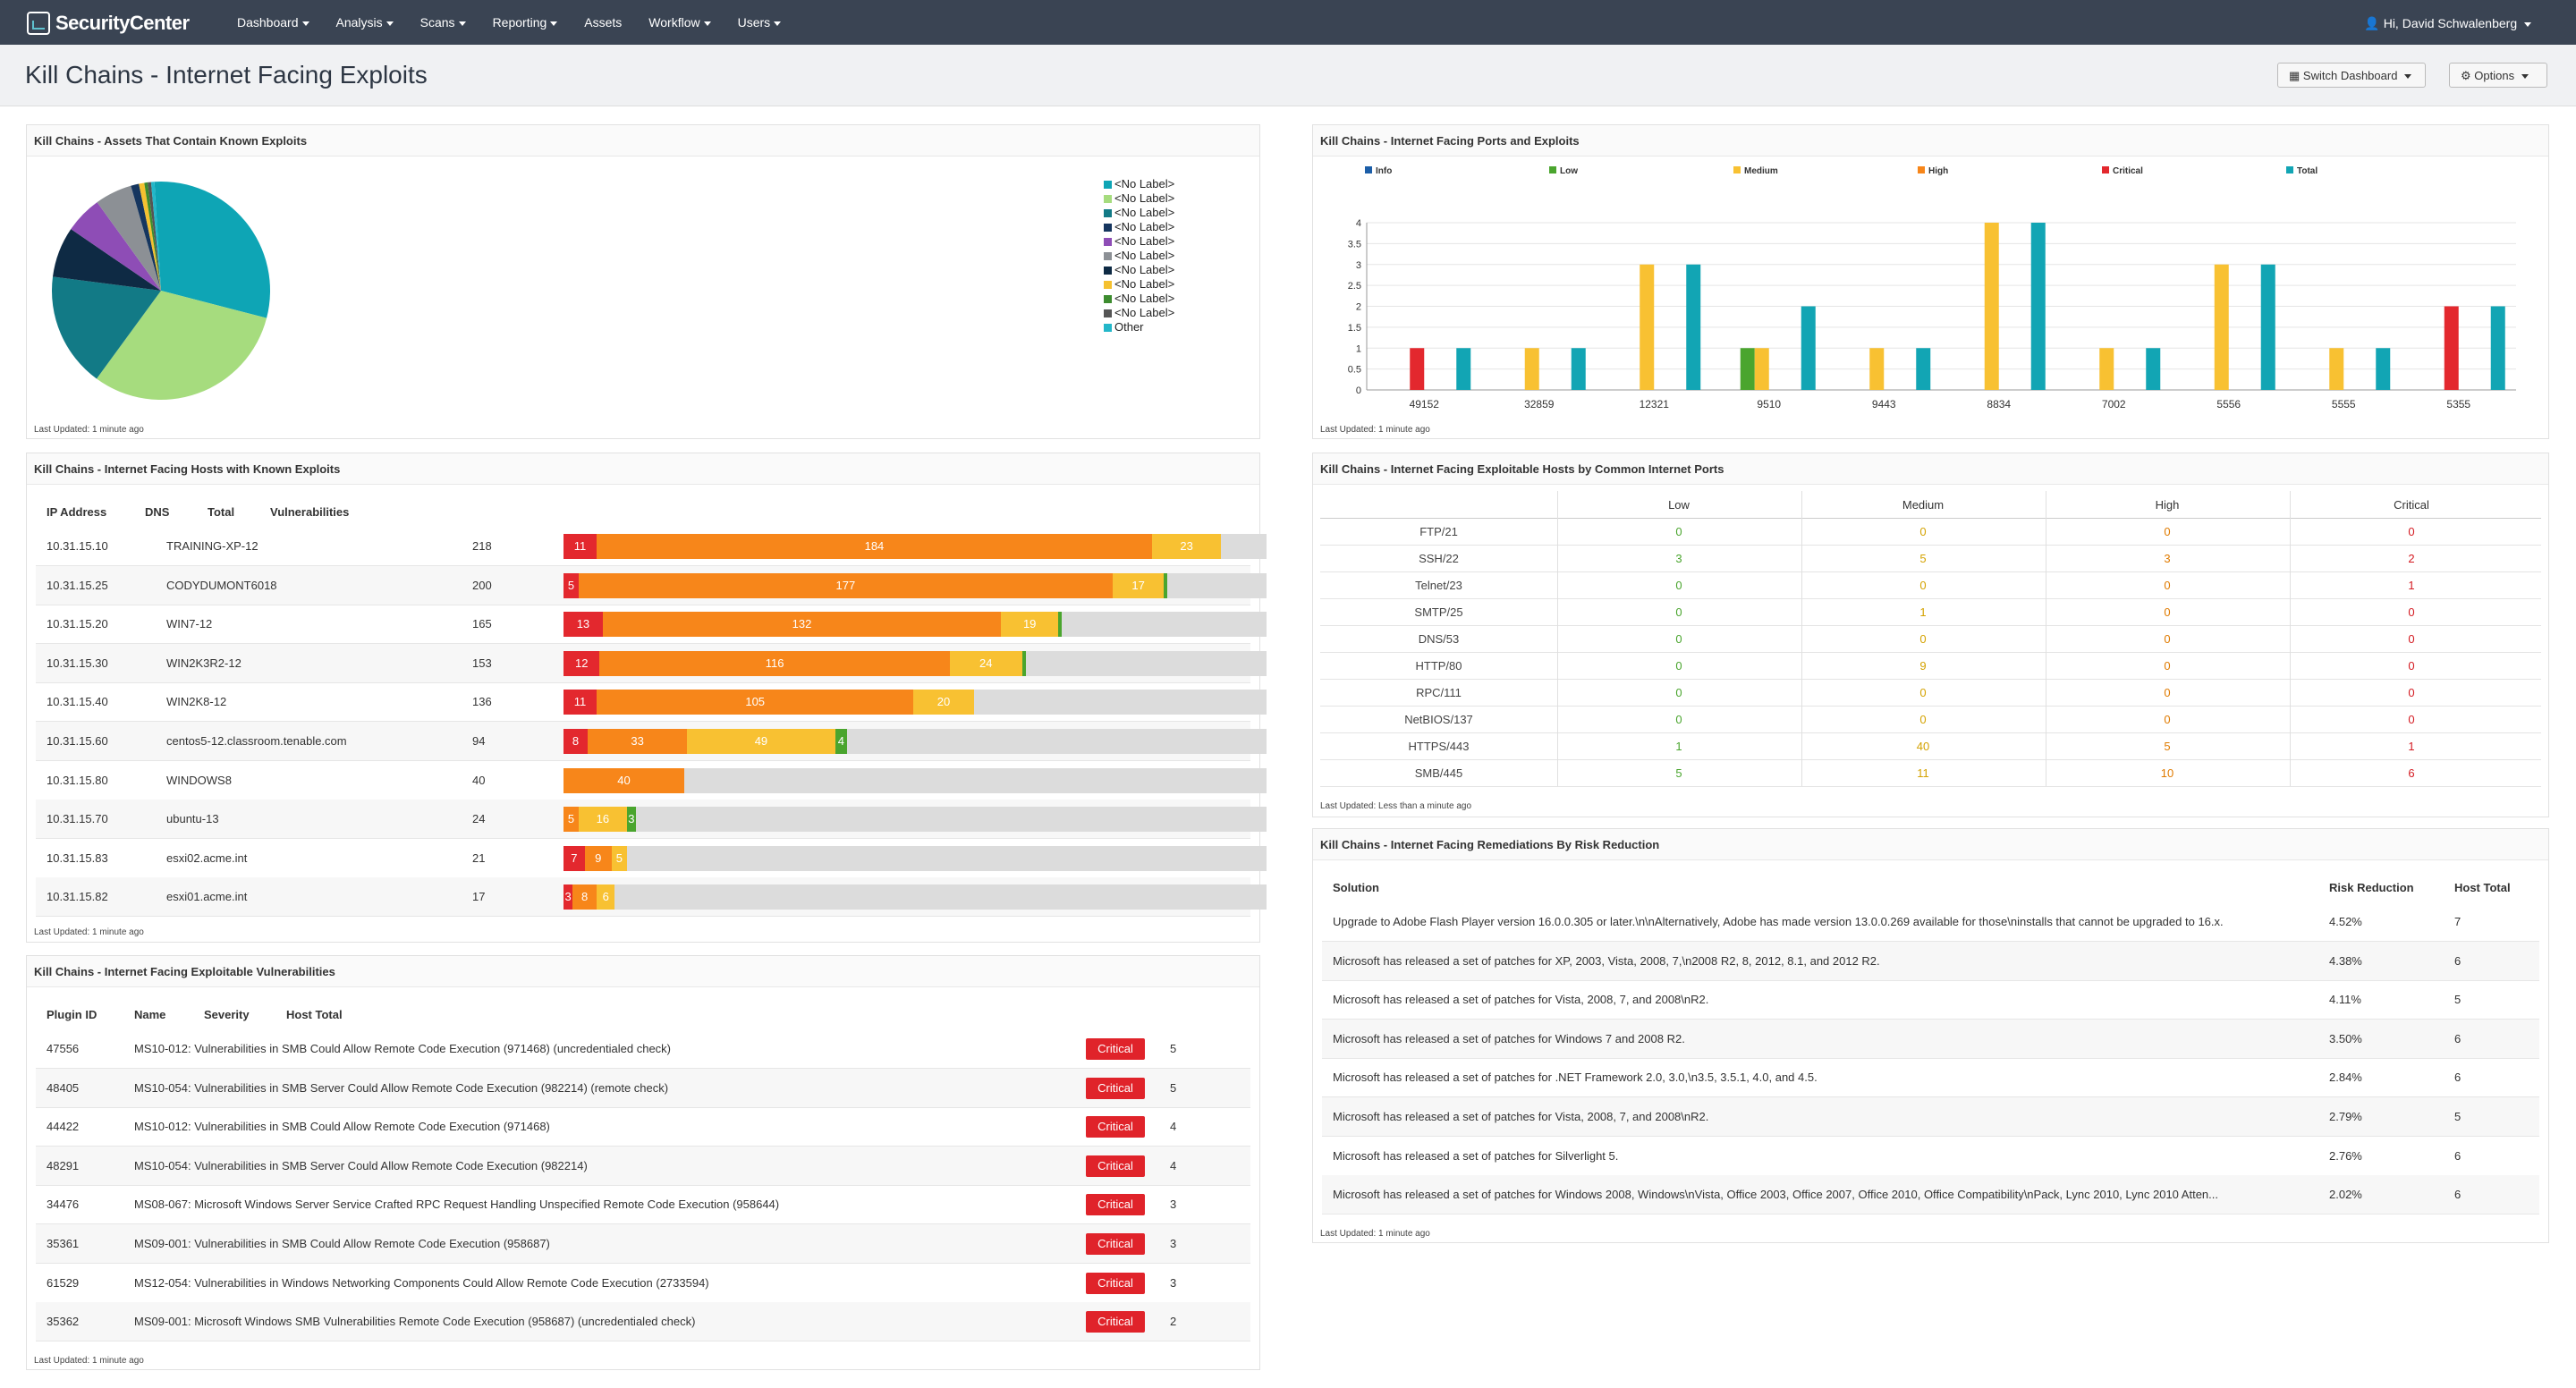 The width and height of the screenshot is (2576, 1388). I want to click on menu-item-dashboard: Dashboard, so click(273, 22).